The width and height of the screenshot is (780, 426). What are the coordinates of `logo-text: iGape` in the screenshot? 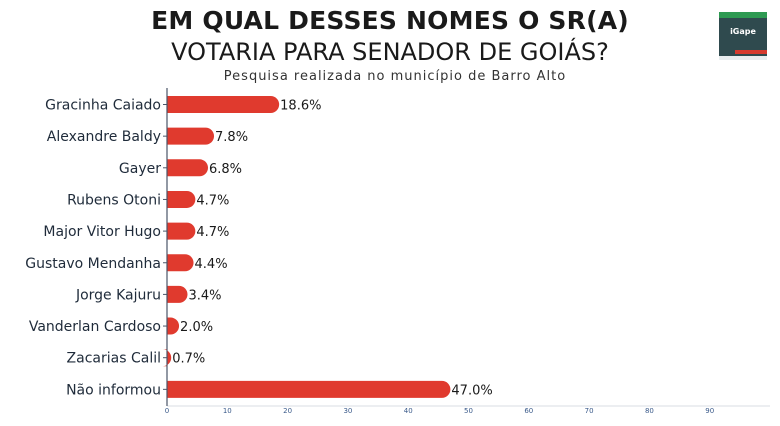 It's located at (743, 31).